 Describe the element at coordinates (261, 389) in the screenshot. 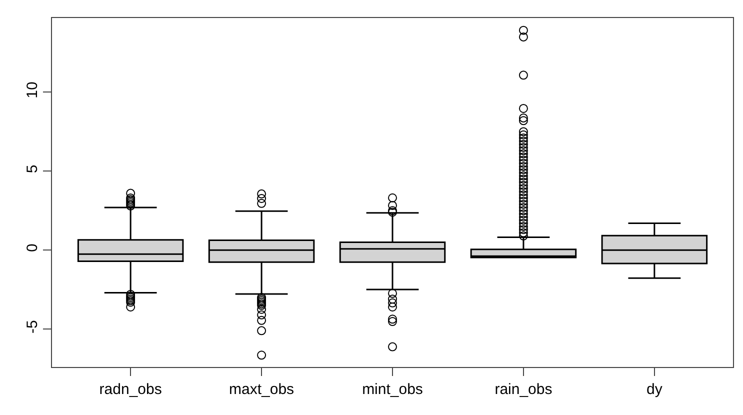

I see `x-tick-label: maxt_obs` at that location.